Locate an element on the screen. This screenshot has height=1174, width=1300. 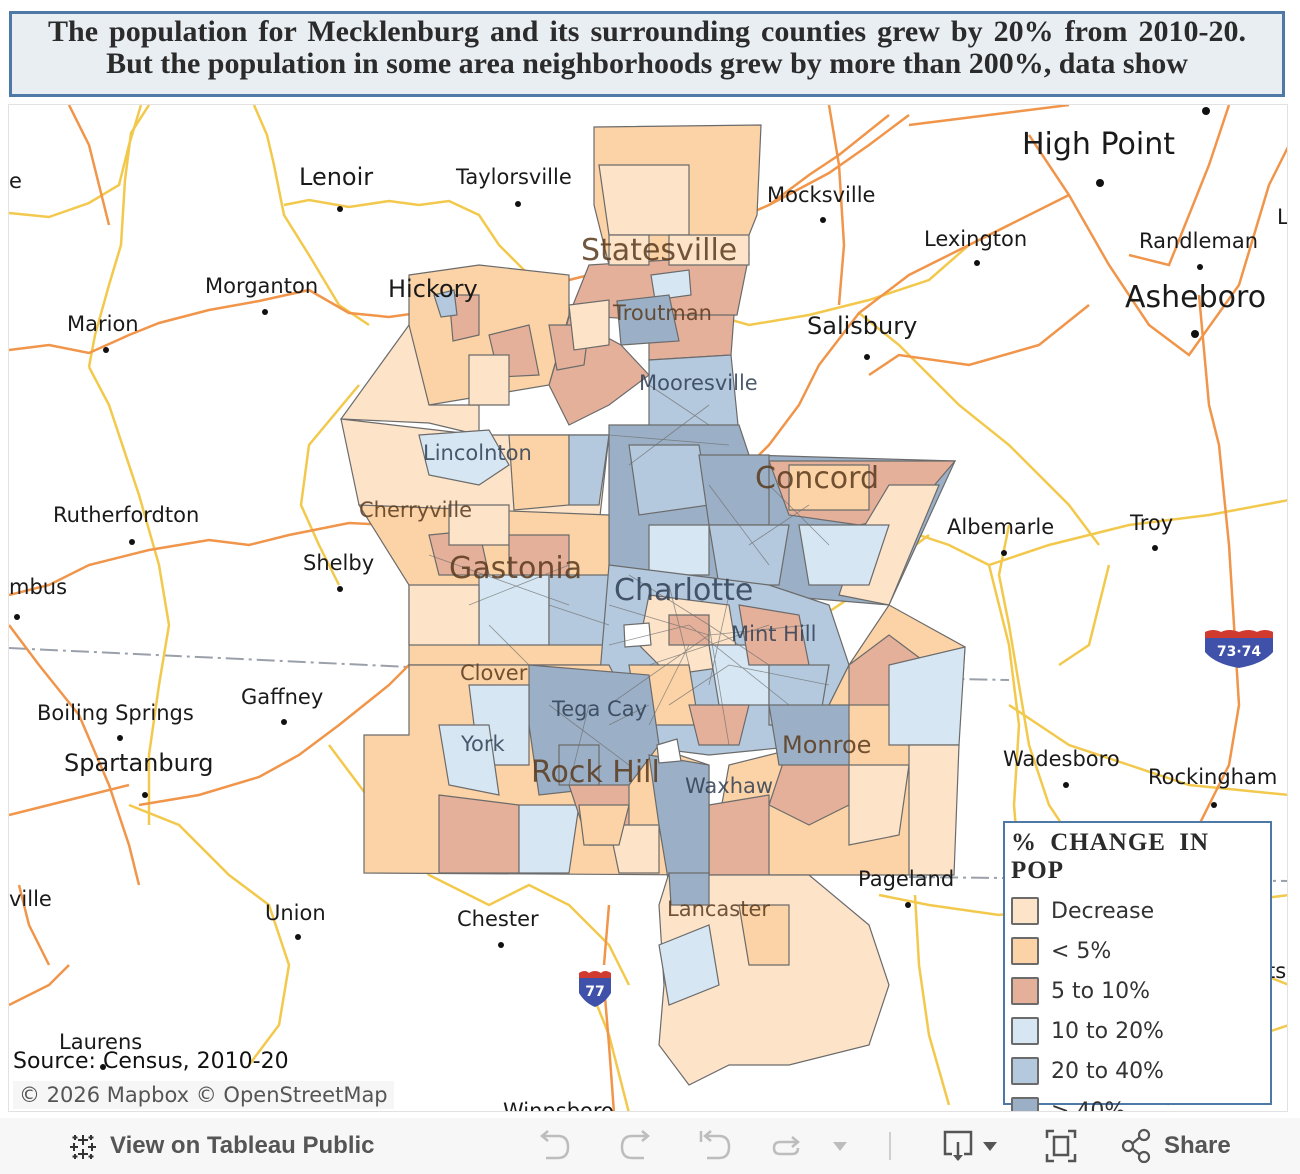
interstate-73-74-shield-icon: 73·74 is located at coordinates (1239, 649).